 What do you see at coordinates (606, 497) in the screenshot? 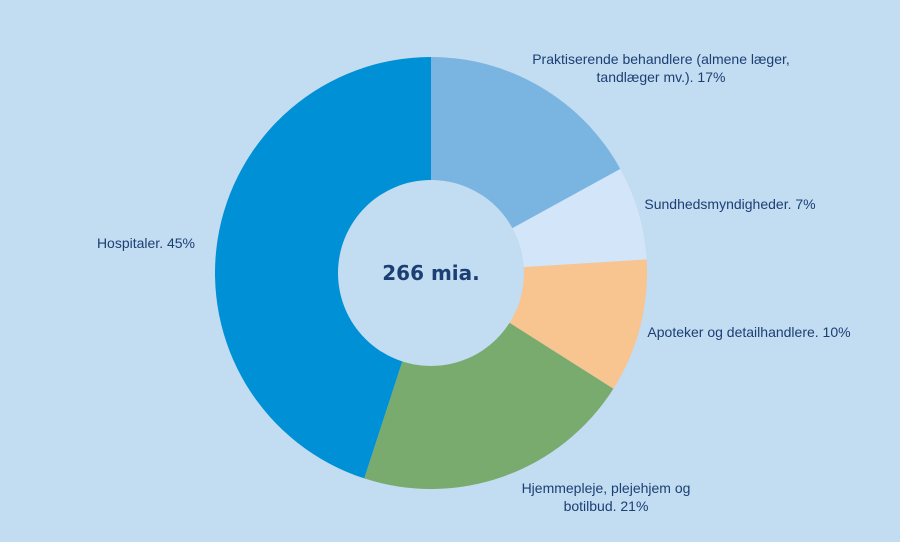
I see `slice-label: Hjemmepleje, plejehjem og botilbud. 21%` at bounding box center [606, 497].